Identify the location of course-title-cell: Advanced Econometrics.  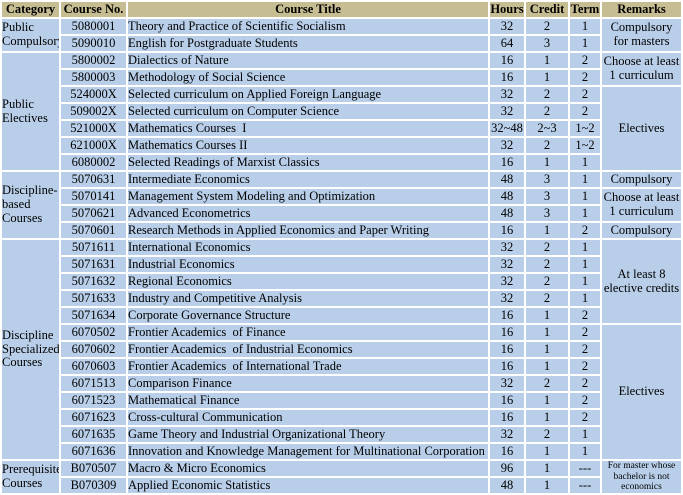
(308, 213).